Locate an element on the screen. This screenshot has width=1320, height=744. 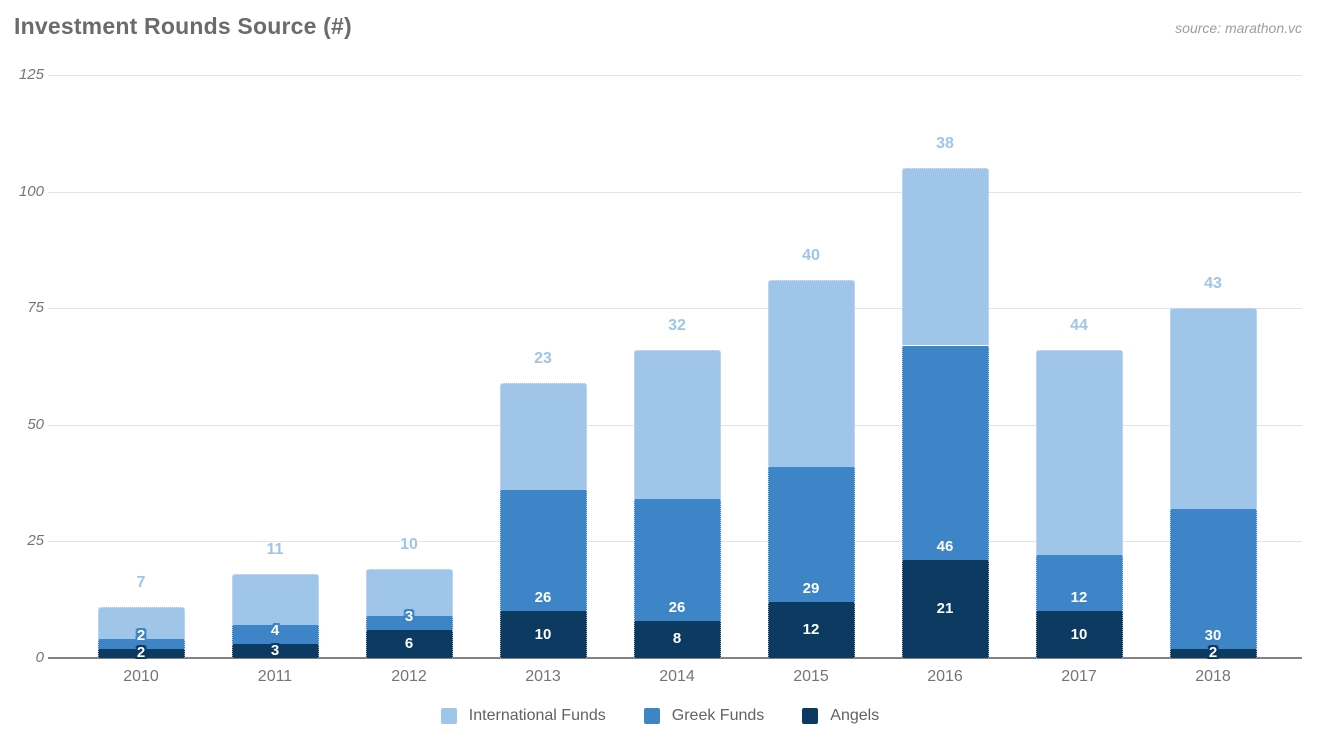
x-axis-tick-label: 2017 is located at coordinates (1079, 676).